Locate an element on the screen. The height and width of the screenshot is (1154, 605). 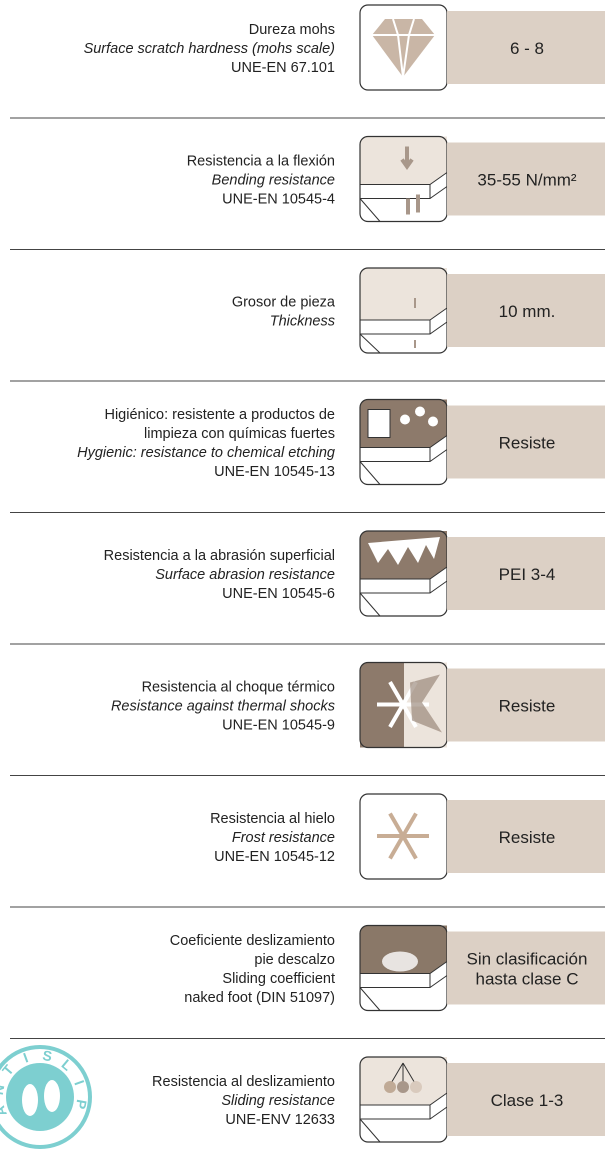
spec-label: Resistencia a la abrasión superficial is located at coordinates (219, 556).